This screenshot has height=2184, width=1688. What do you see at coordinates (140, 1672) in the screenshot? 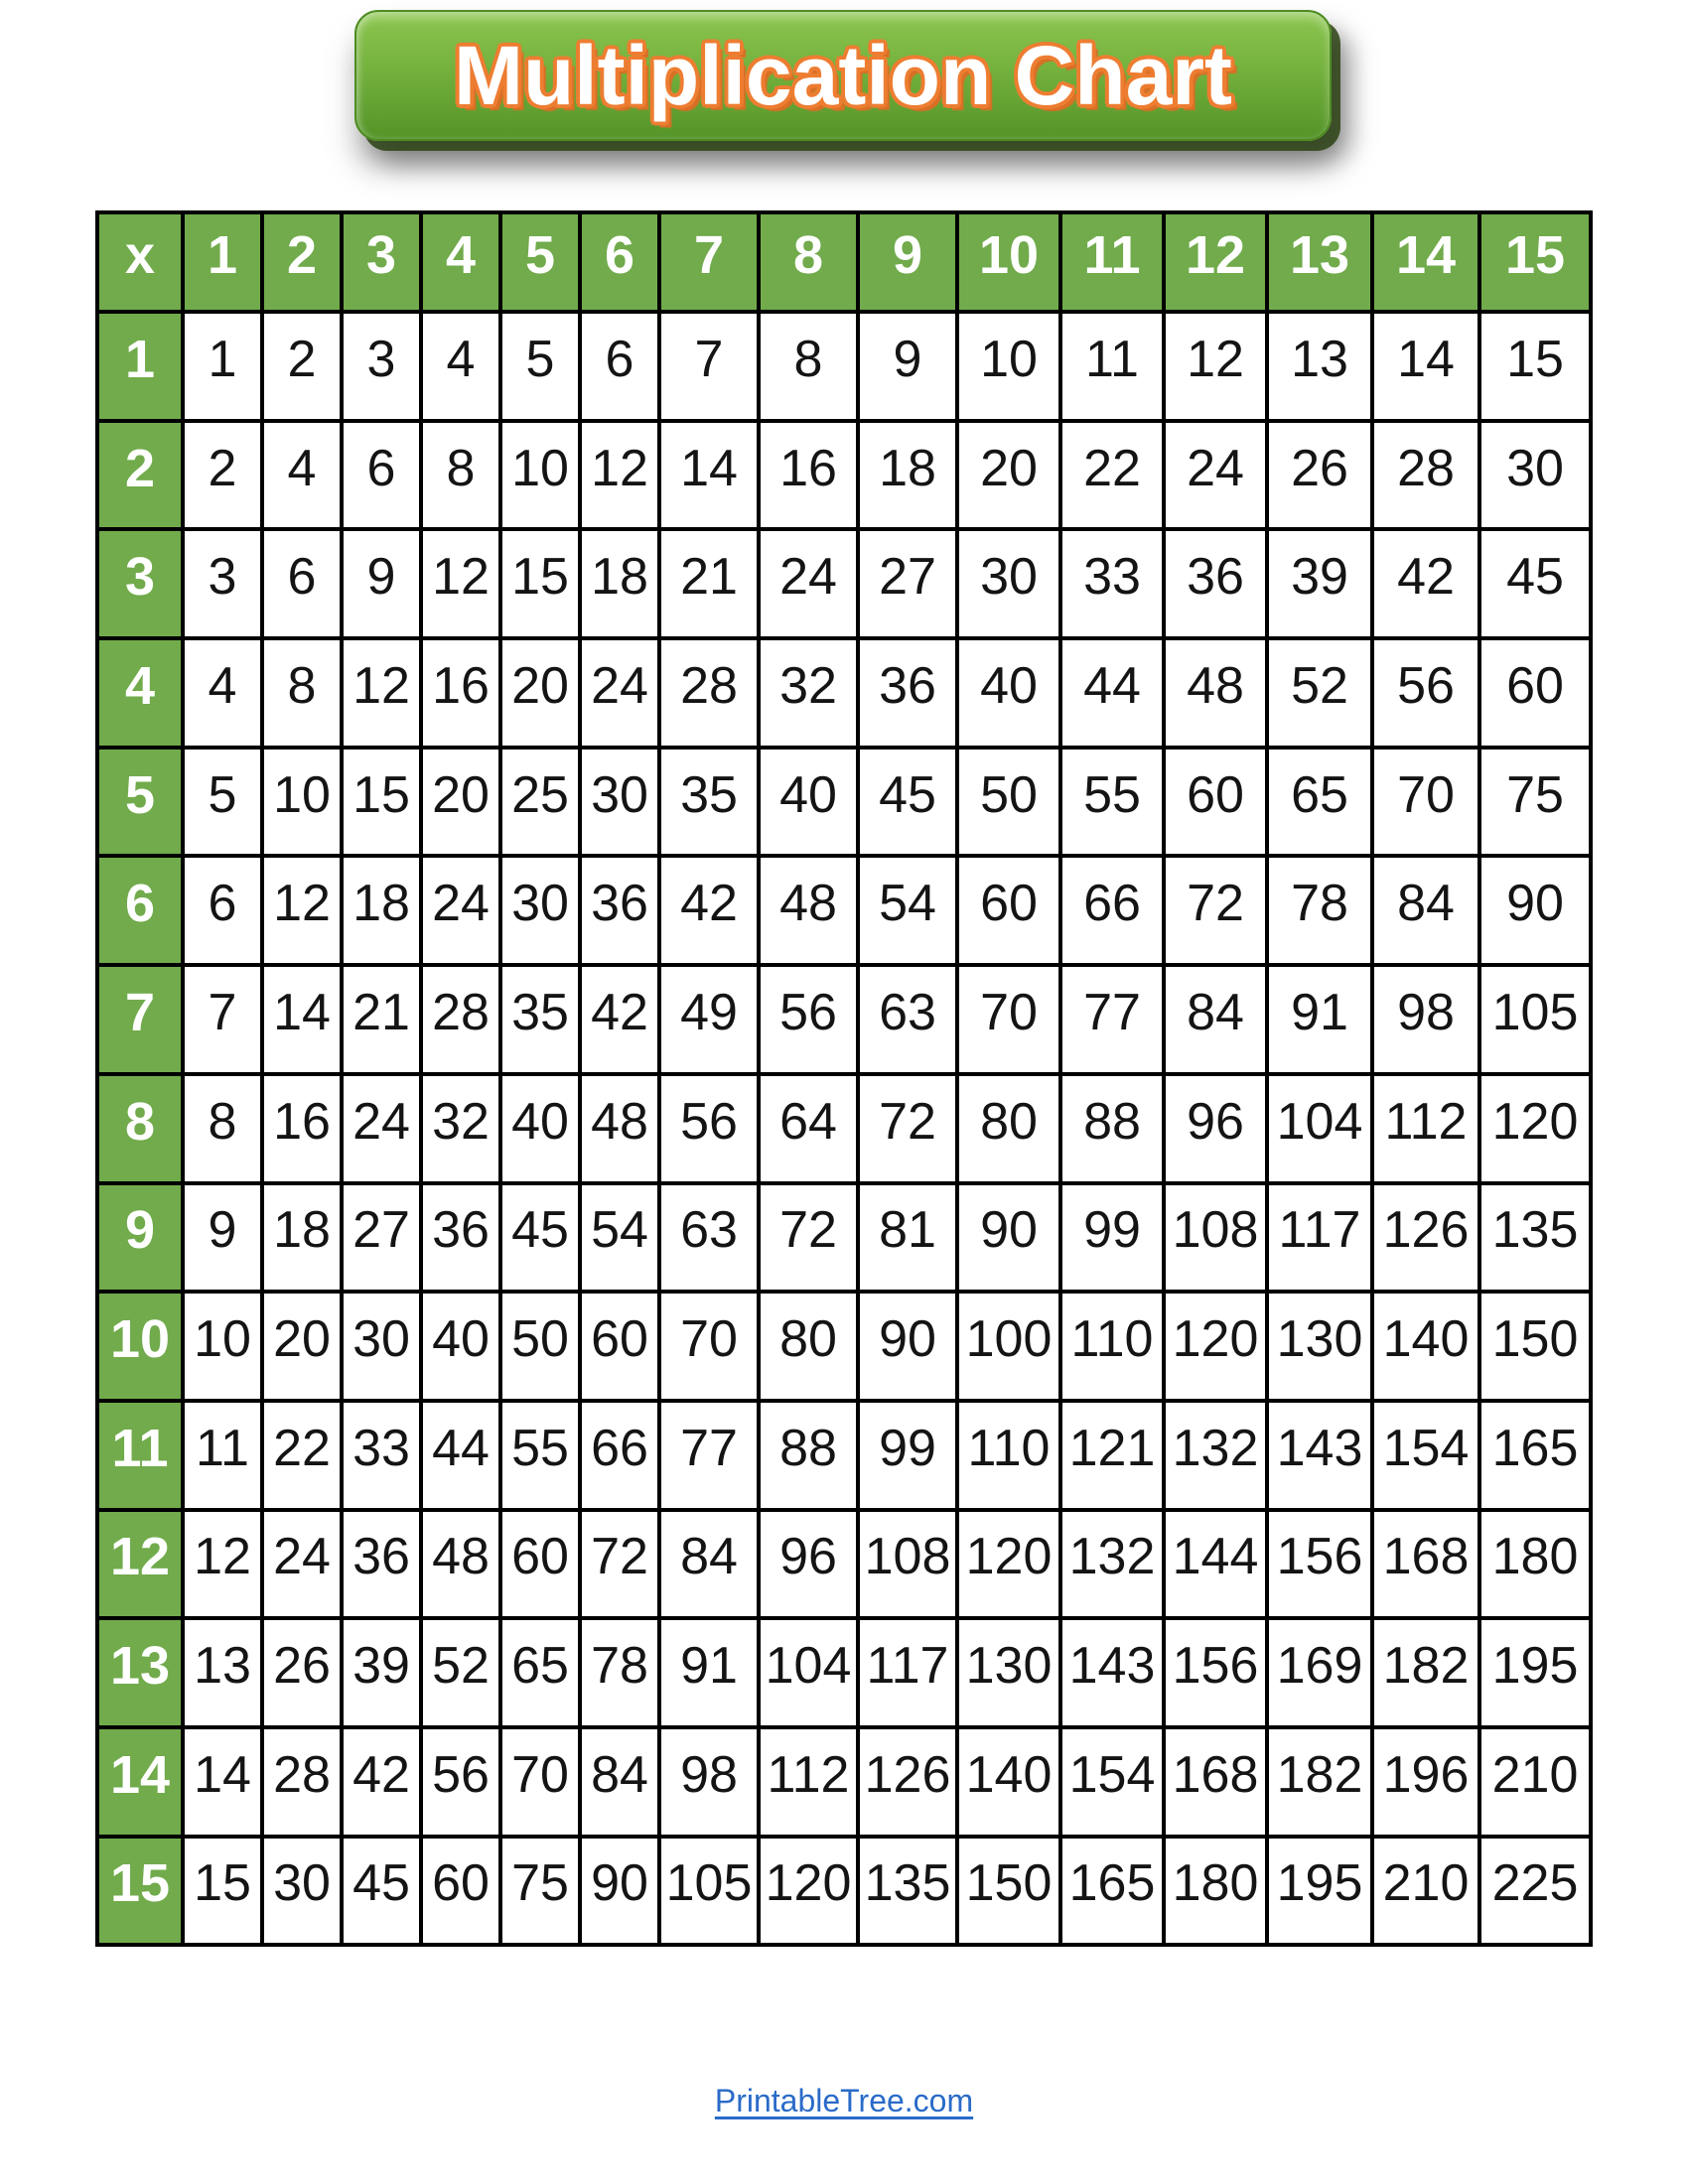
I see `row-header-13: 13` at bounding box center [140, 1672].